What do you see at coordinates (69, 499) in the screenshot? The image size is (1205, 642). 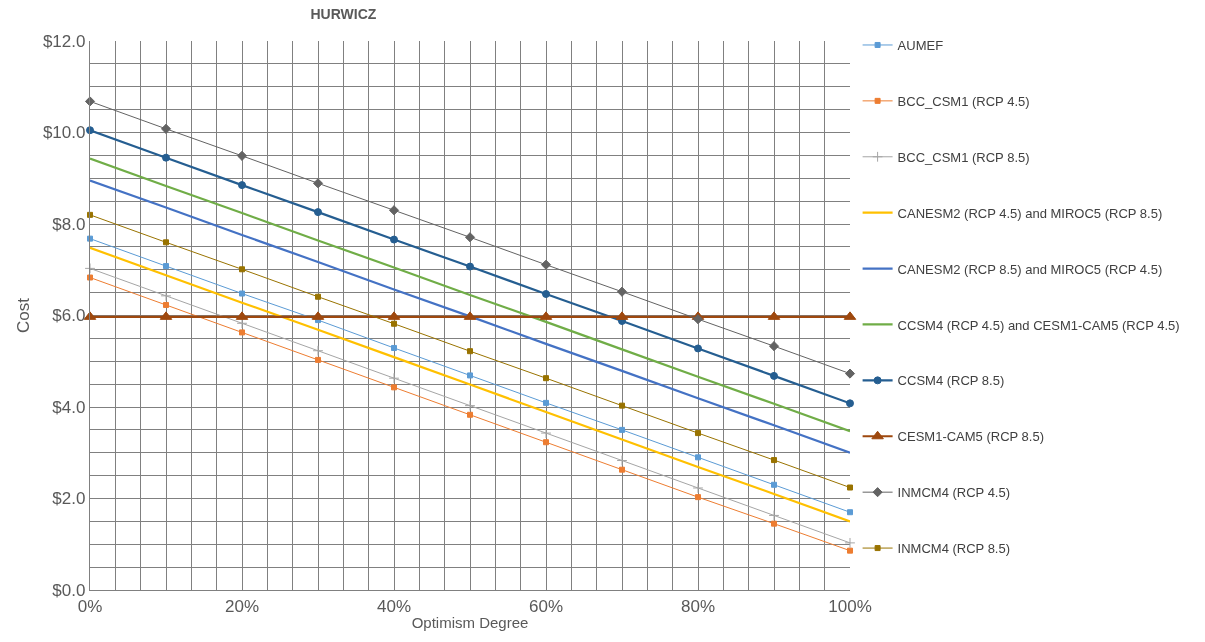 I see `y-tick-label: $2.0` at bounding box center [69, 499].